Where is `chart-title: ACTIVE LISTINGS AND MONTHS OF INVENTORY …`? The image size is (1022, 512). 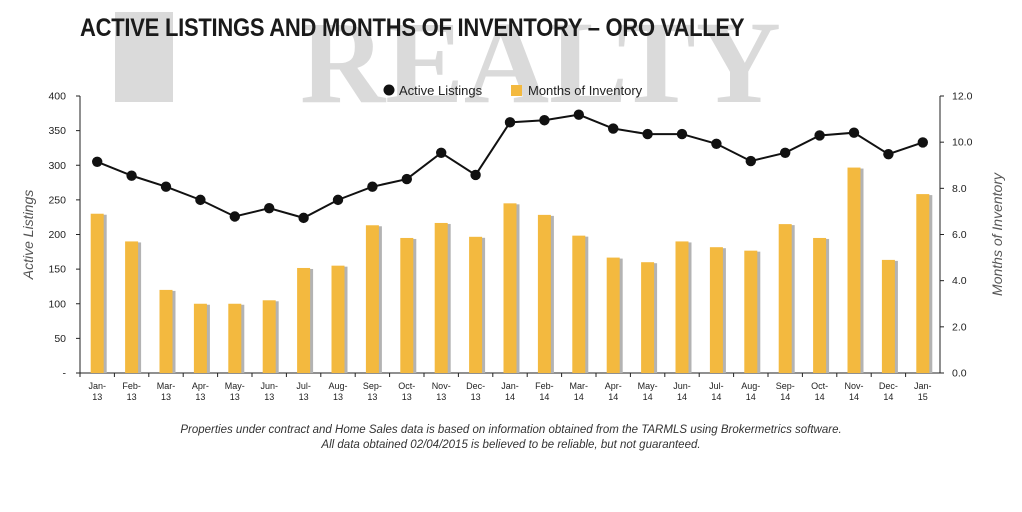
chart-title: ACTIVE LISTINGS AND MONTHS OF INVENTORY … is located at coordinates (412, 28).